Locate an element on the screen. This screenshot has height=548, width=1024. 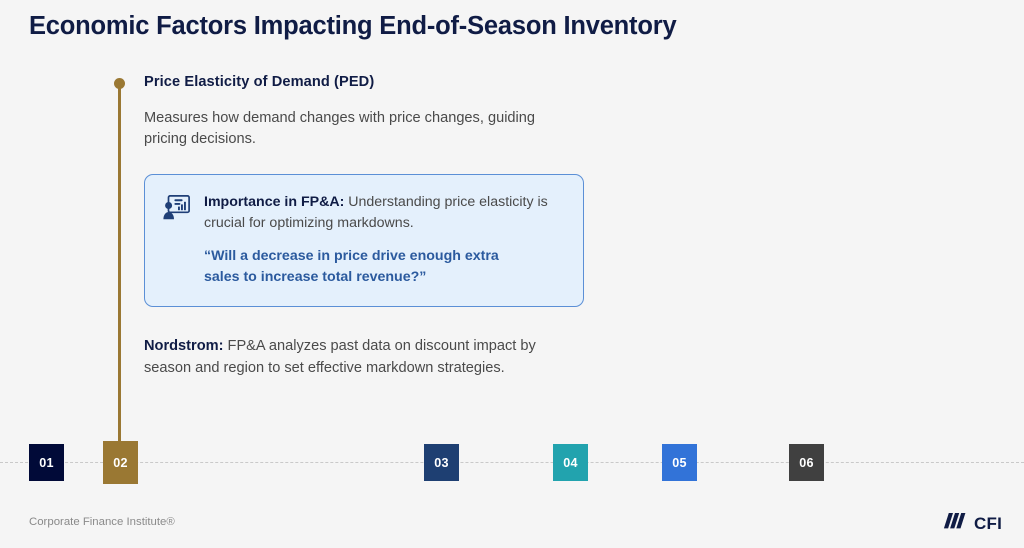
cfi-logo-text: CFI is located at coordinates (988, 523).